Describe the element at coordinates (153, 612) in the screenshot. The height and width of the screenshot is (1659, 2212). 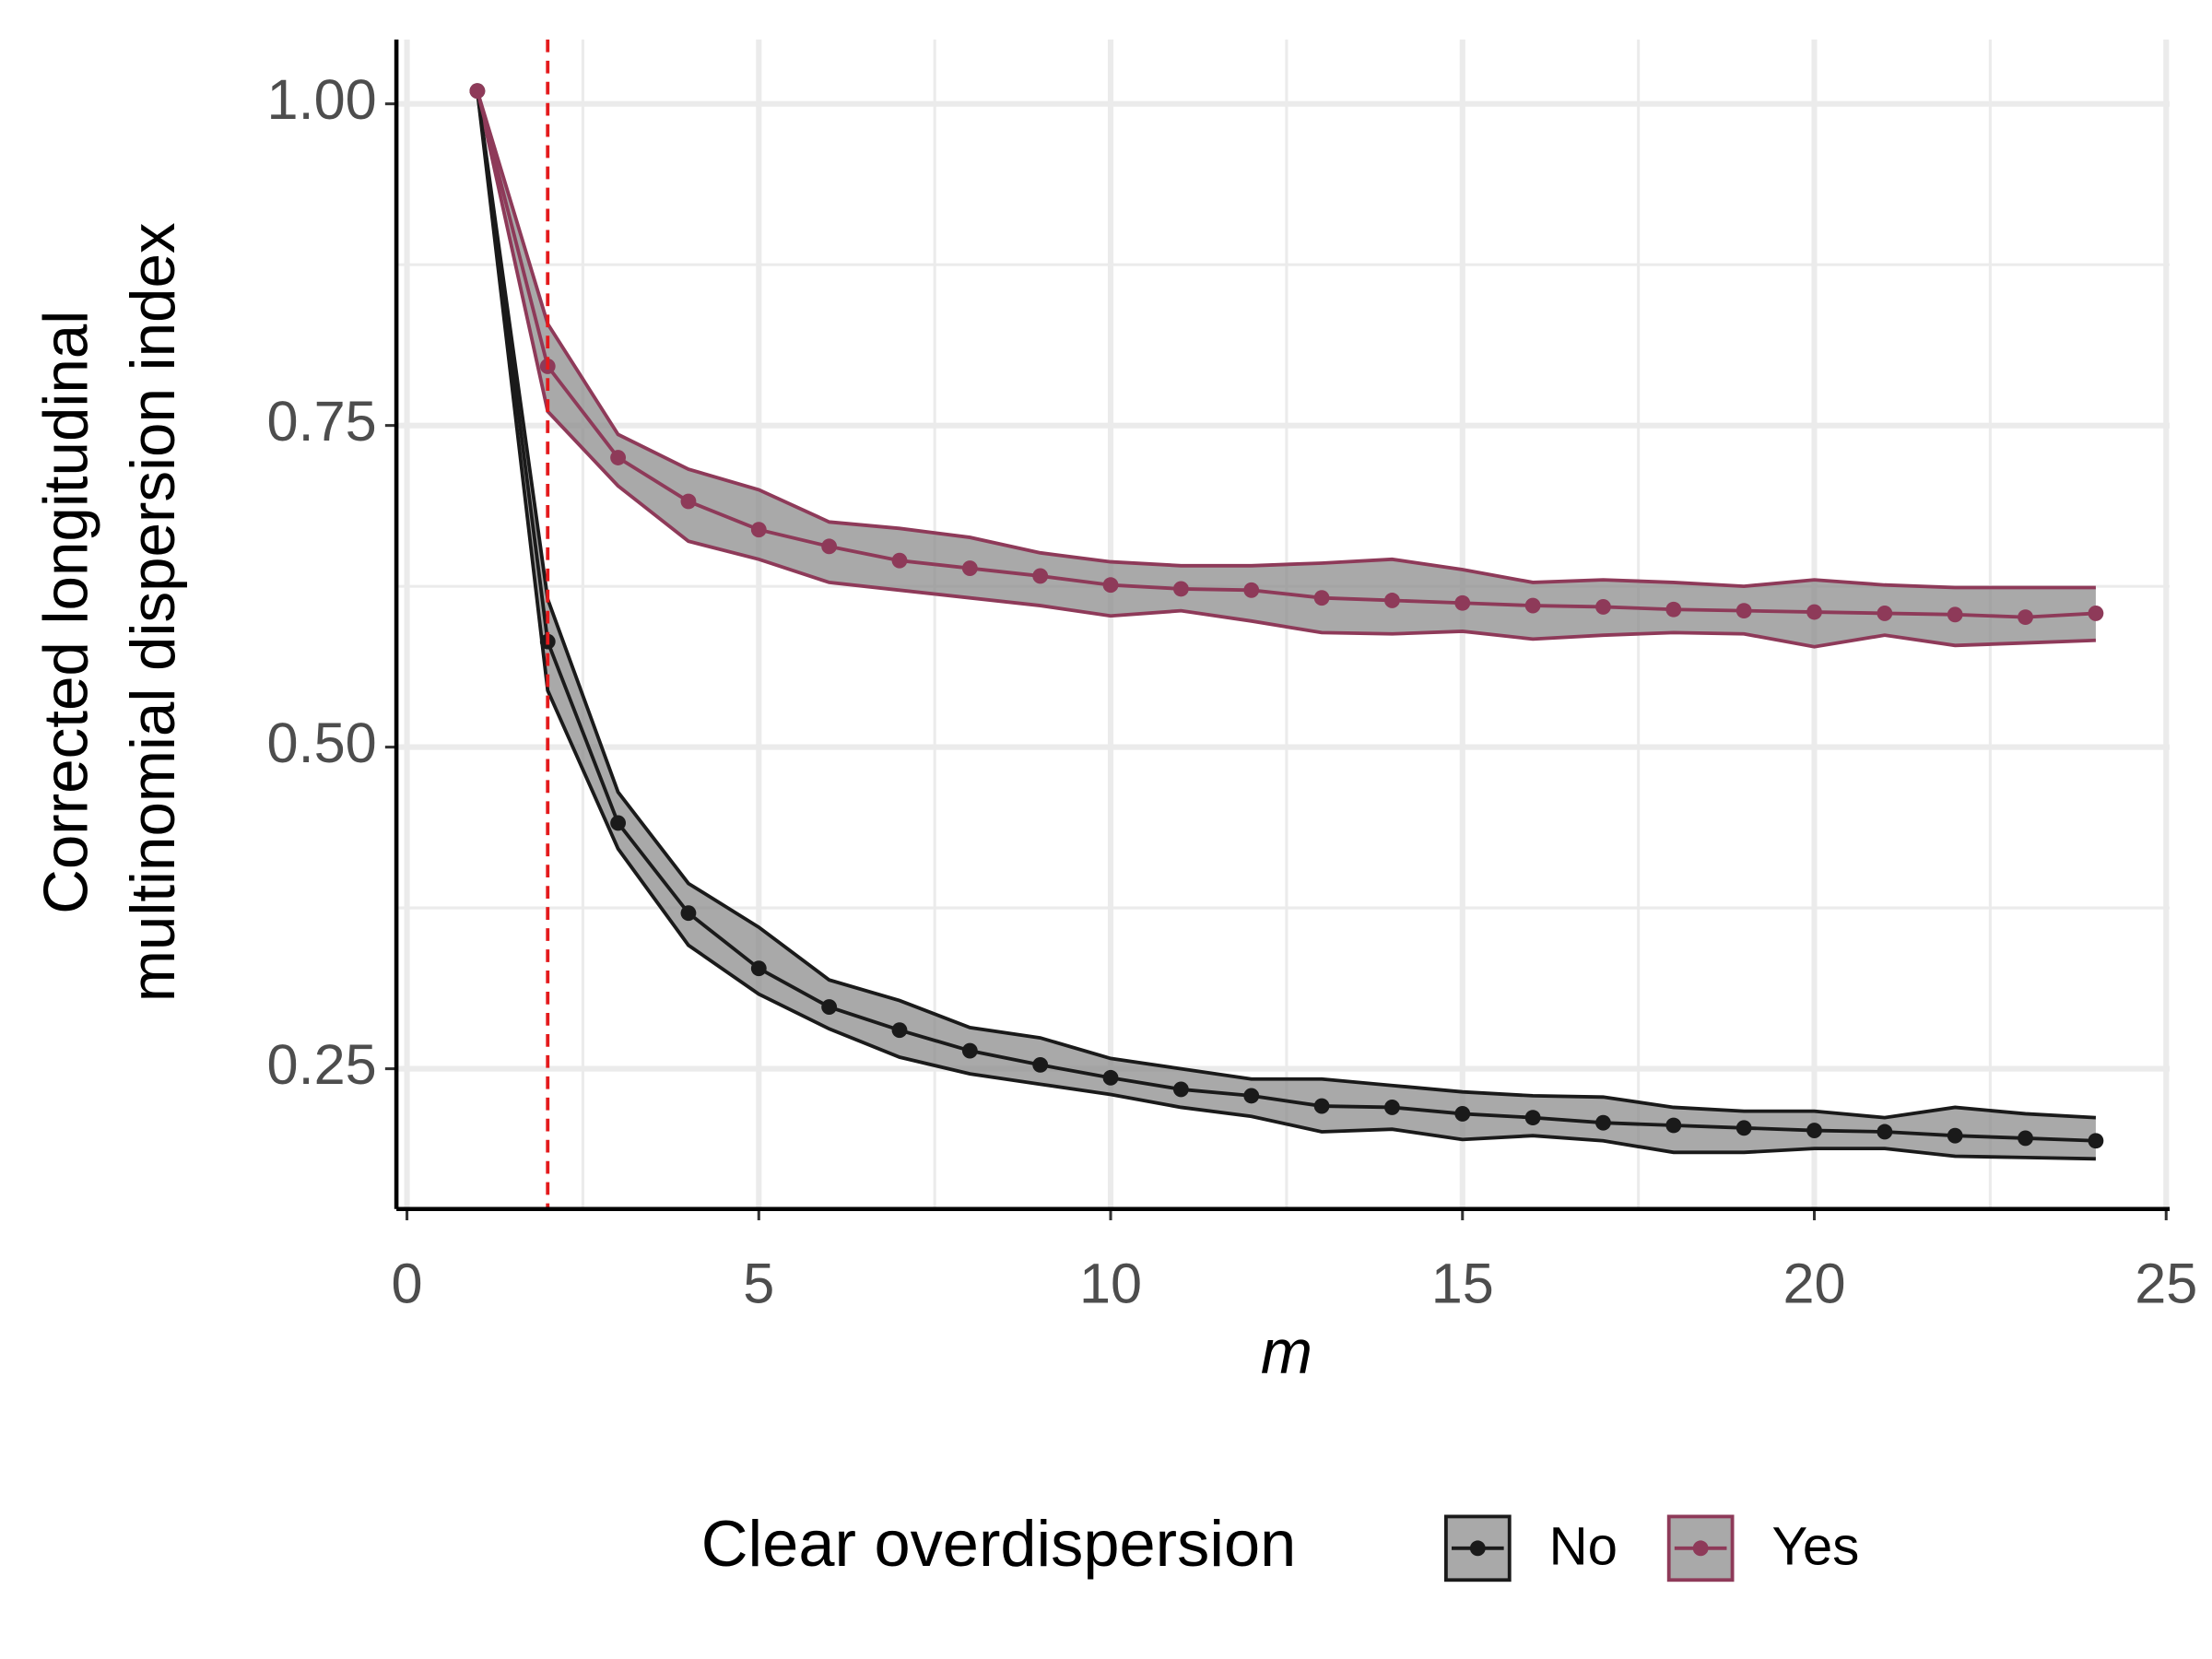
I see `y-axis-title: multinomial dispersion index` at that location.